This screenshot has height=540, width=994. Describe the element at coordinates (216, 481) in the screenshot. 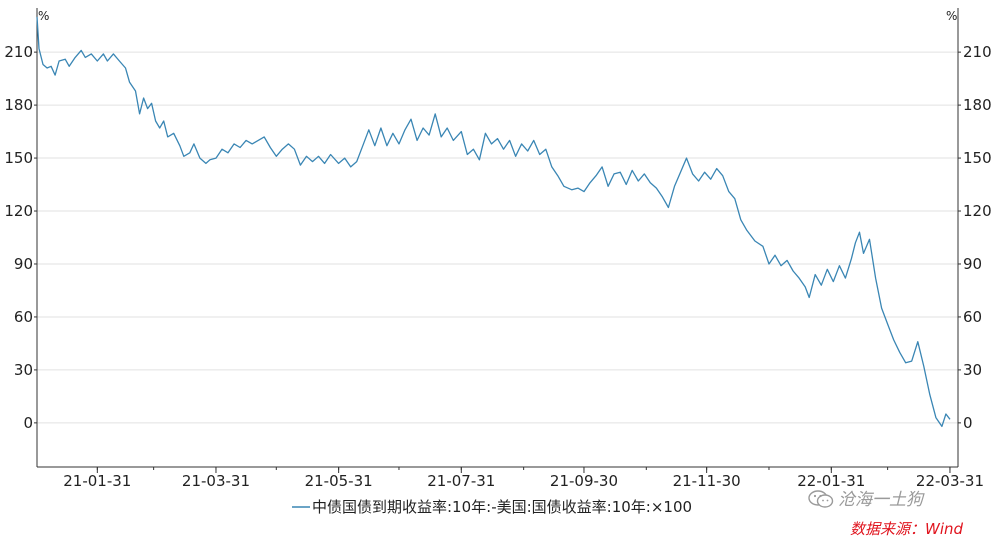

I see `x-tick-label: 21-03-31` at that location.